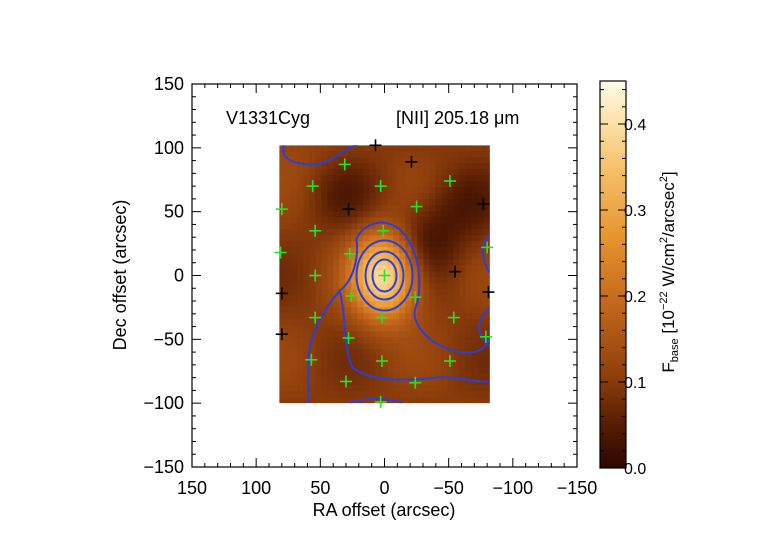 Image resolution: width=770 pixels, height=550 pixels. What do you see at coordinates (169, 148) in the screenshot?
I see `y-tick-label: 100` at bounding box center [169, 148].